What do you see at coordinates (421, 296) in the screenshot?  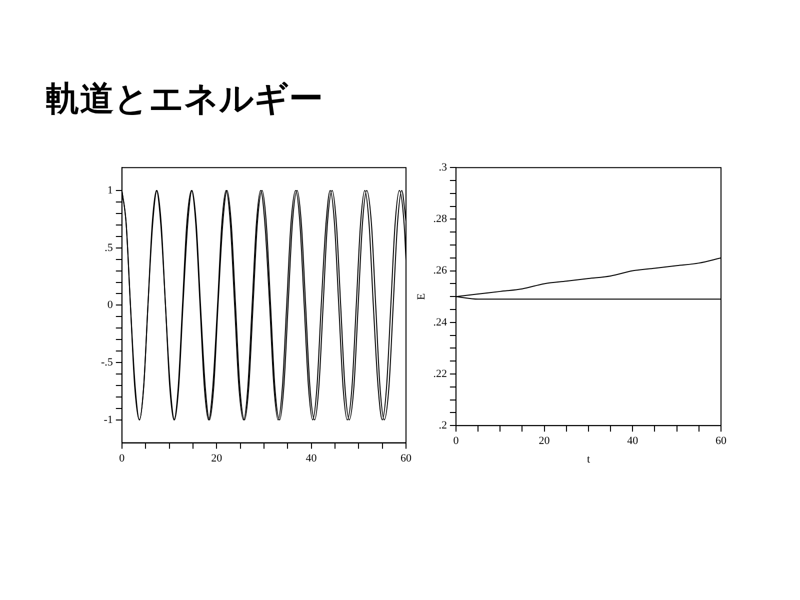 I see `y-axis-title: E` at bounding box center [421, 296].